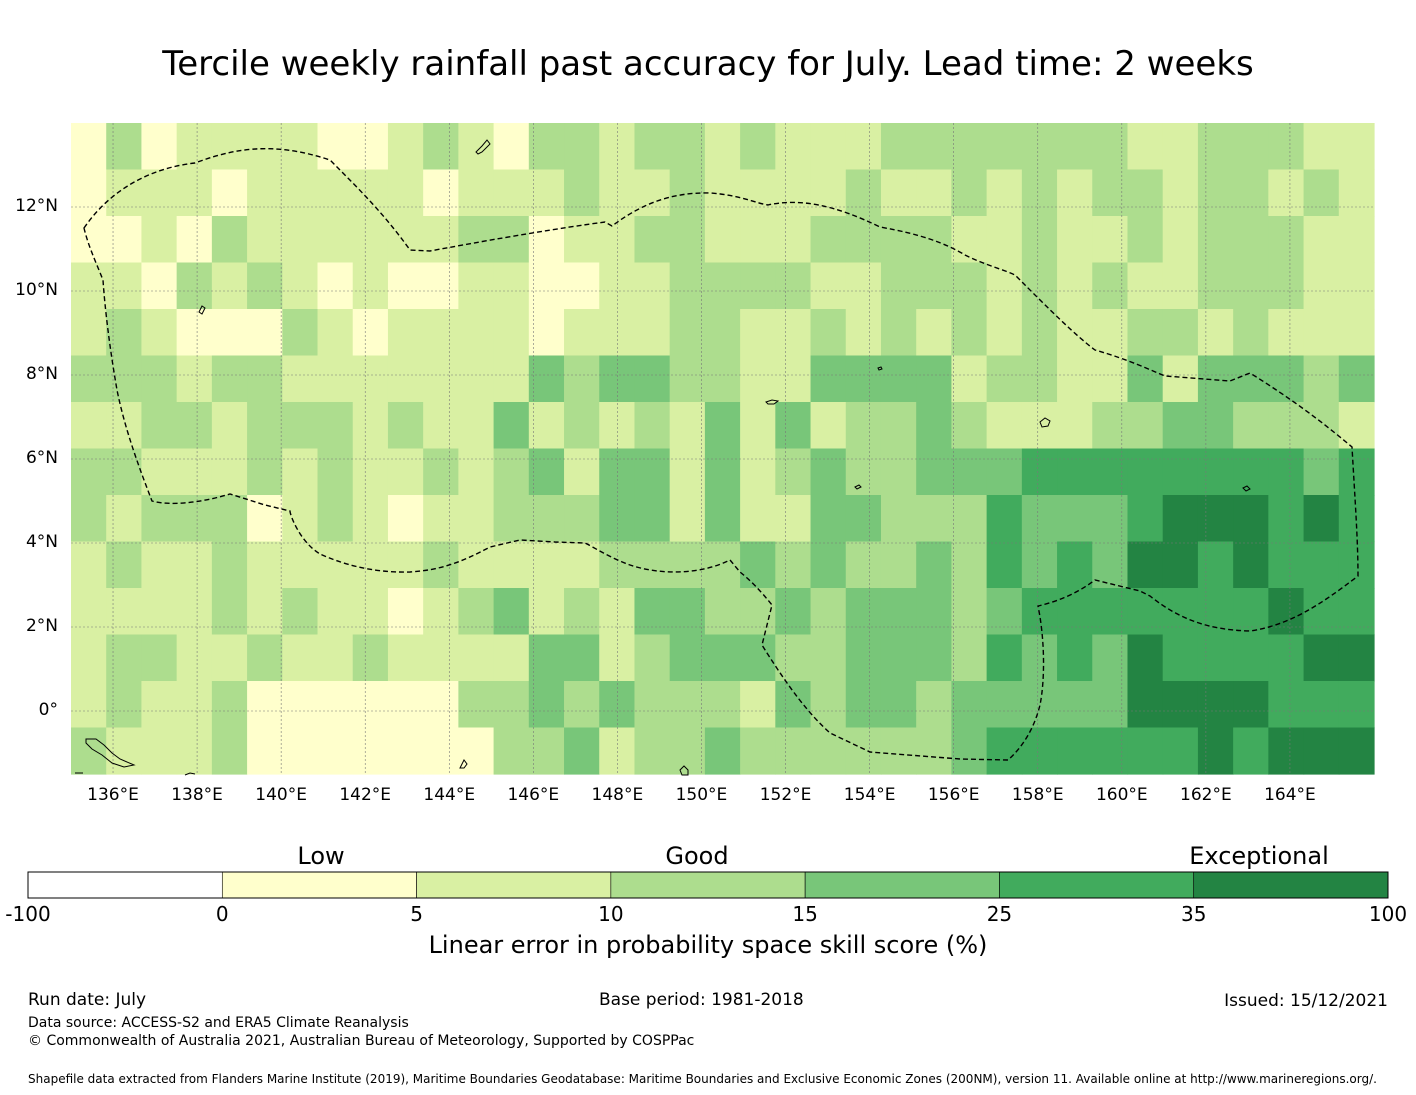 Image resolution: width=1416 pixels, height=1095 pixels. Describe the element at coordinates (533, 795) in the screenshot. I see `longitude-tick-label: 146°E` at that location.